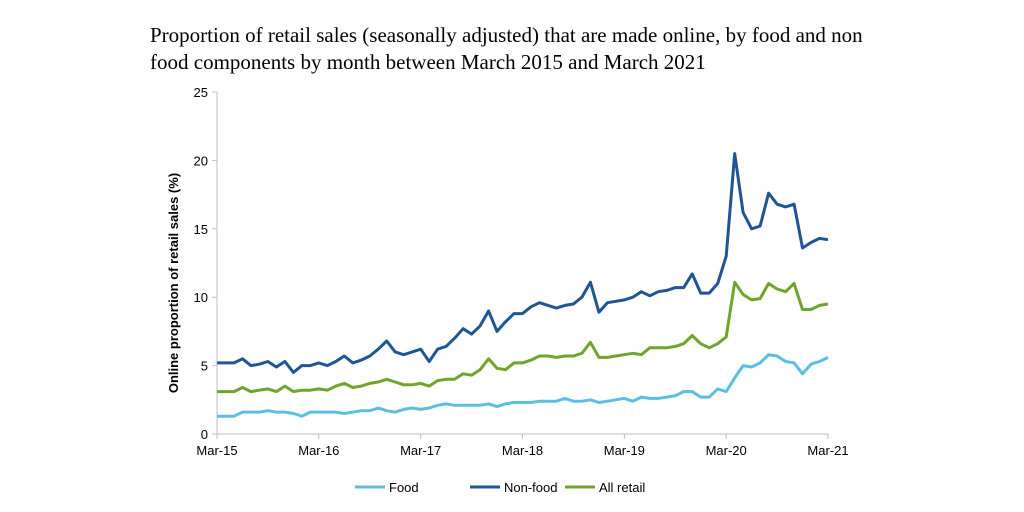 This screenshot has width=1024, height=512. Describe the element at coordinates (201, 92) in the screenshot. I see `y-tick-label: 25` at that location.